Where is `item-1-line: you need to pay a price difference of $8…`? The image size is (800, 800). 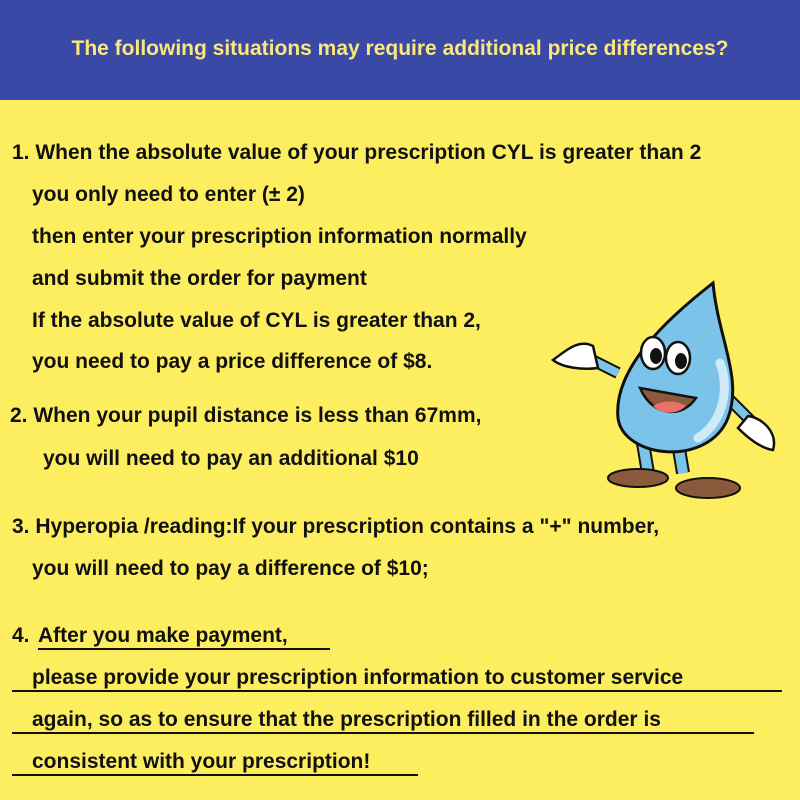
item-1-line: you need to pay a price difference of $8… is located at coordinates (232, 361).